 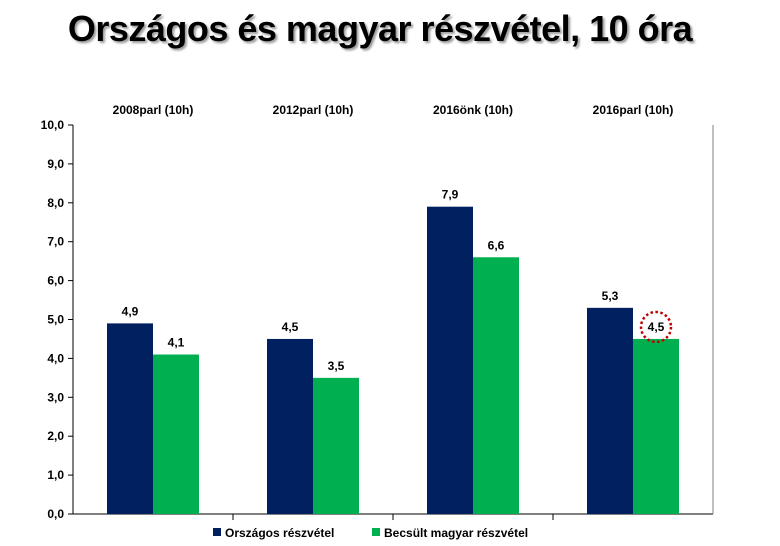 What do you see at coordinates (55, 242) in the screenshot?
I see `y-tick-label: 7,0` at bounding box center [55, 242].